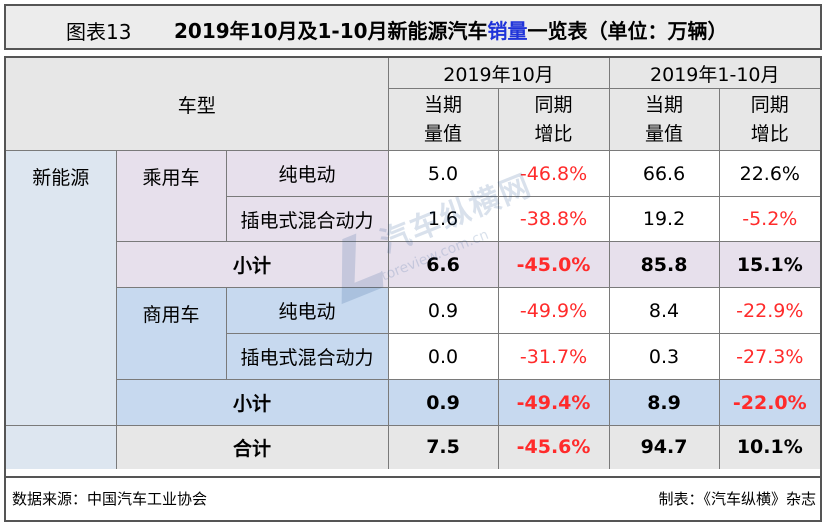  I want to click on total-label: 合计, so click(252, 447).